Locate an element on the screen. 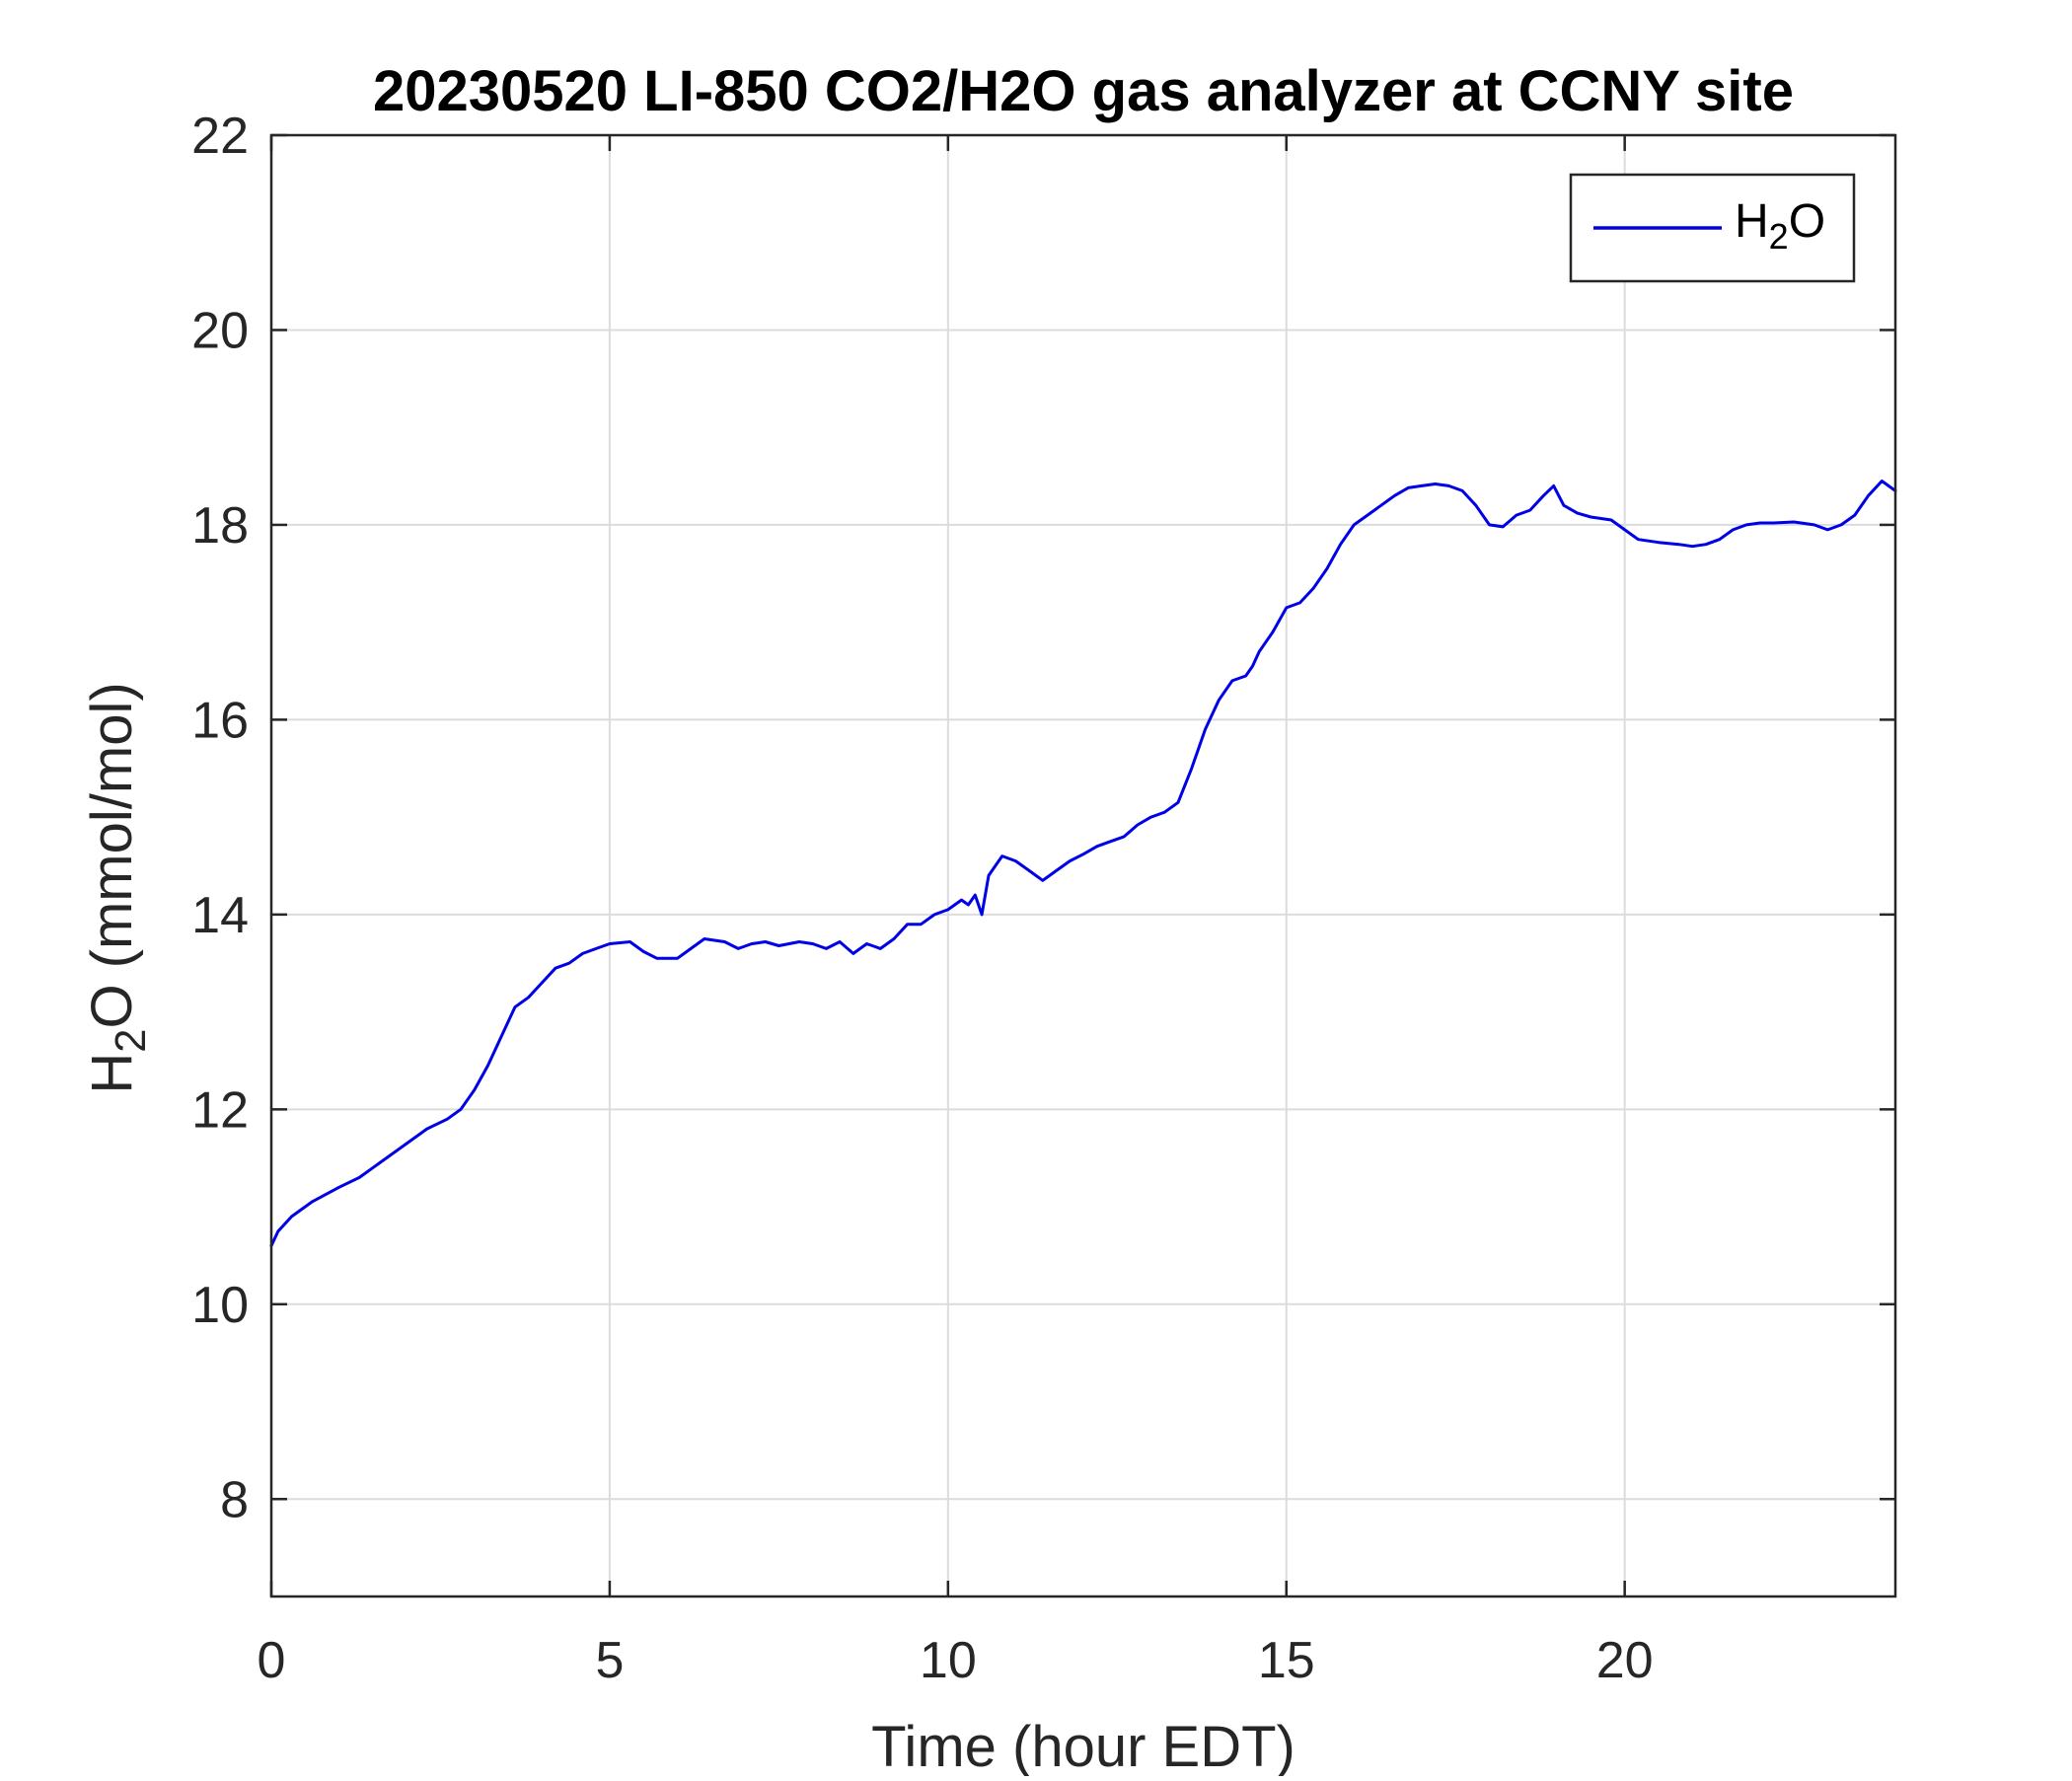 This screenshot has width=2072, height=1781. y-tick-label: 12 is located at coordinates (220, 1110).